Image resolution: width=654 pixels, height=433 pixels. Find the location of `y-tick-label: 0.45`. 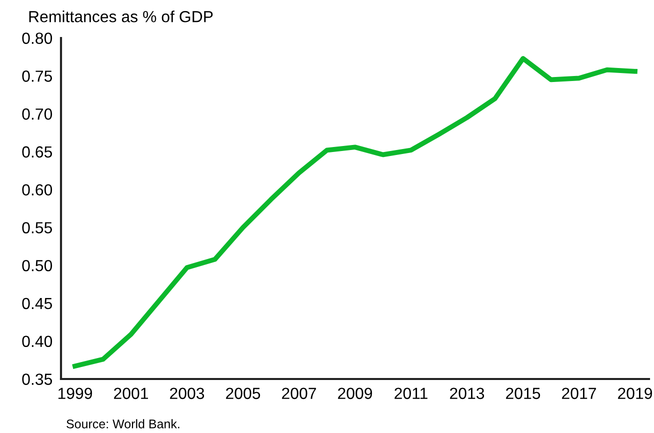

y-tick-label: 0.45 is located at coordinates (37, 304).